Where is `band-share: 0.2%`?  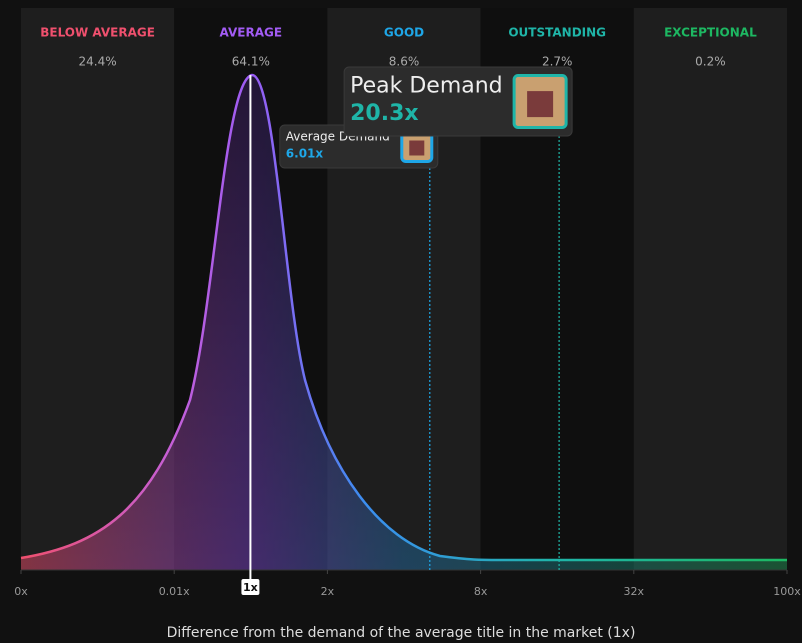 band-share: 0.2% is located at coordinates (710, 62).